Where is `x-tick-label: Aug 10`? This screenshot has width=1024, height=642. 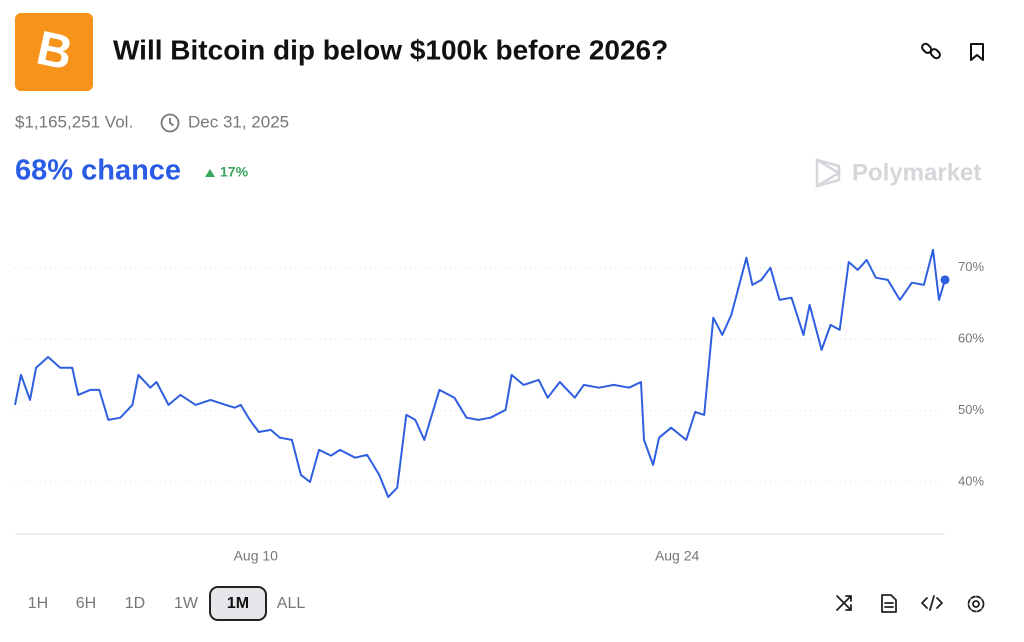 x-tick-label: Aug 10 is located at coordinates (256, 556).